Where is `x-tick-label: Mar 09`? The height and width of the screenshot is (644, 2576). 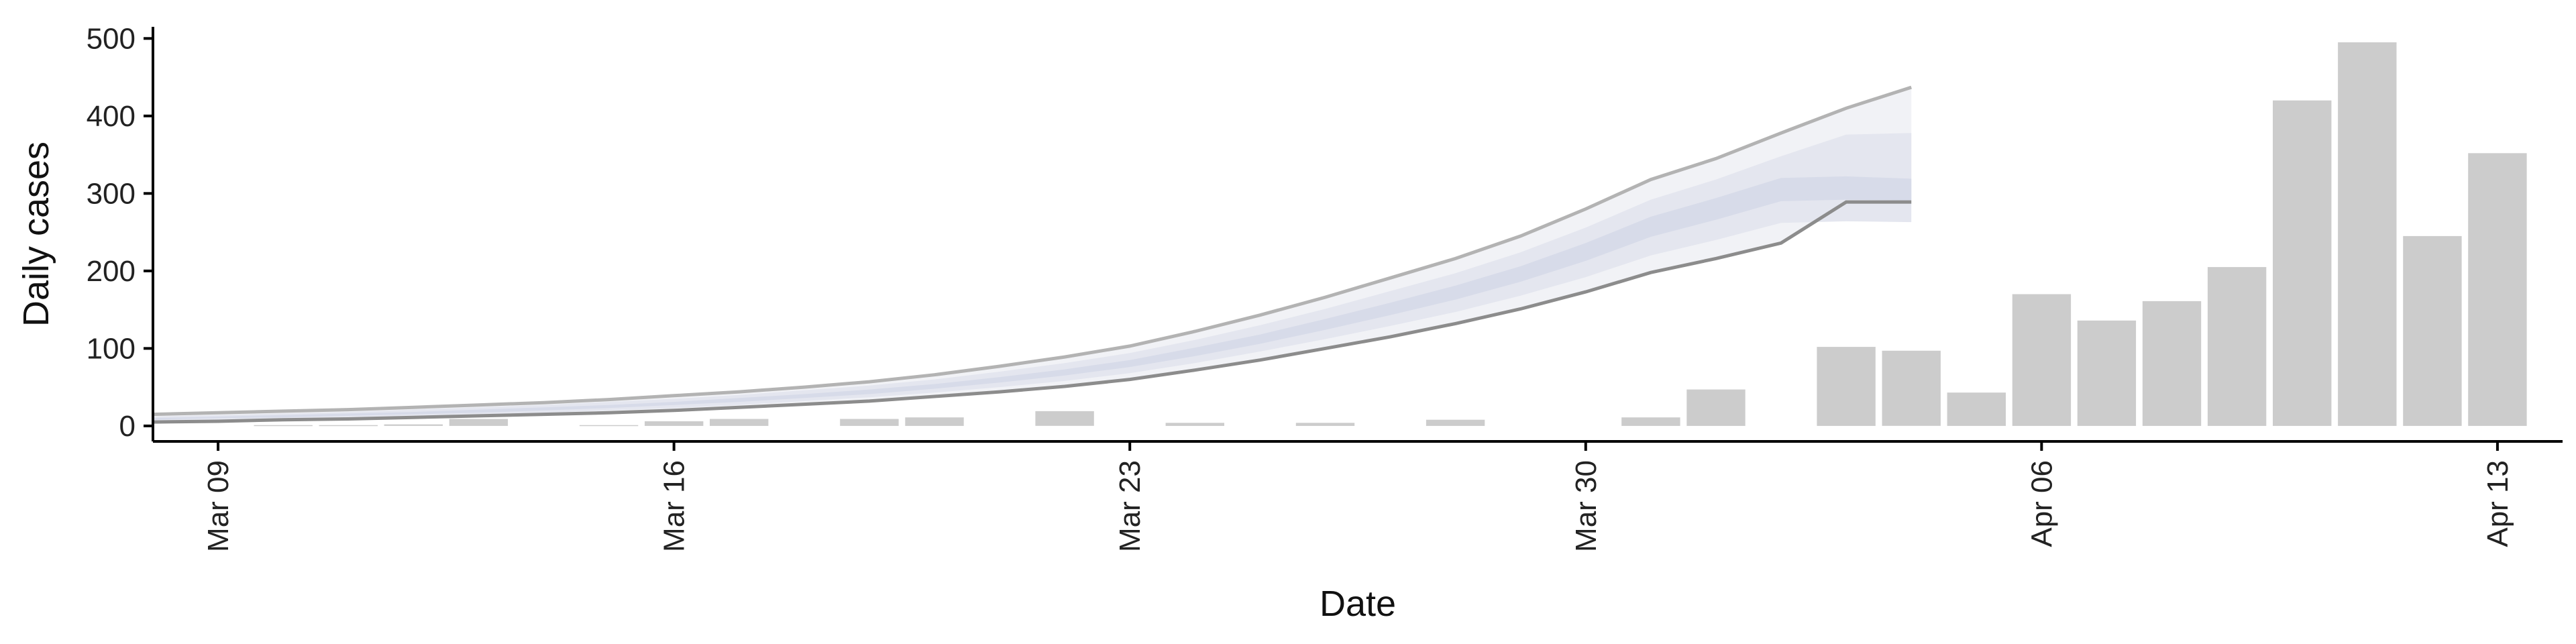 x-tick-label: Mar 09 is located at coordinates (218, 506).